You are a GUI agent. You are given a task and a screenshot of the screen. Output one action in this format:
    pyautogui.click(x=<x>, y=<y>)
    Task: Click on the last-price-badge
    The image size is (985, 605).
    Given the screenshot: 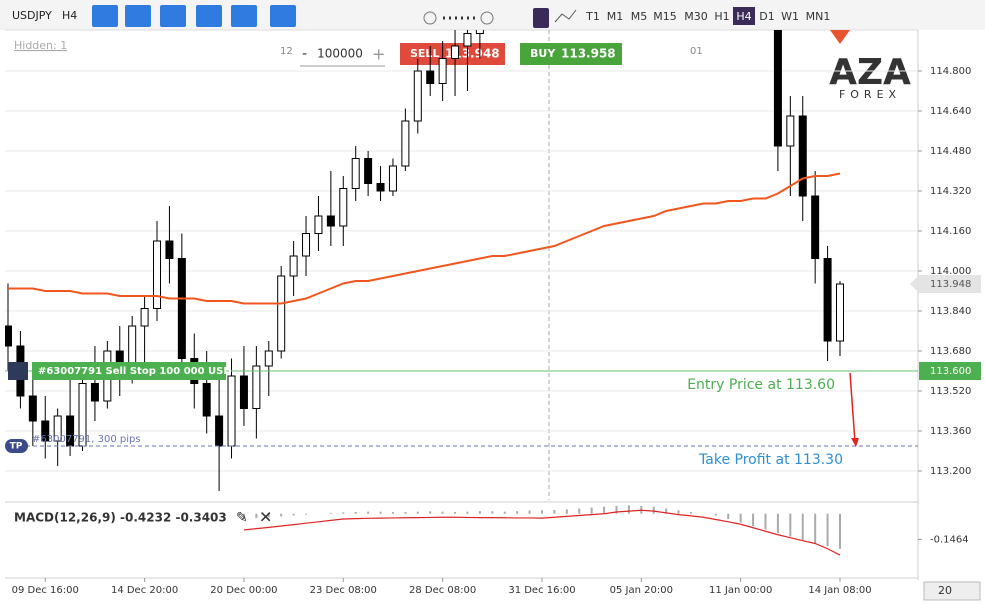 What is the action you would take?
    pyautogui.click(x=945, y=284)
    